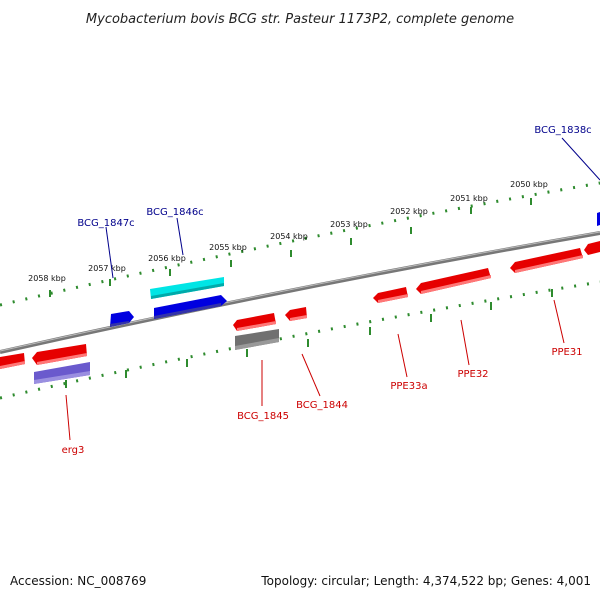 The image size is (600, 600). What do you see at coordinates (59, 354) in the screenshot?
I see `gene-red-left` at bounding box center [59, 354].